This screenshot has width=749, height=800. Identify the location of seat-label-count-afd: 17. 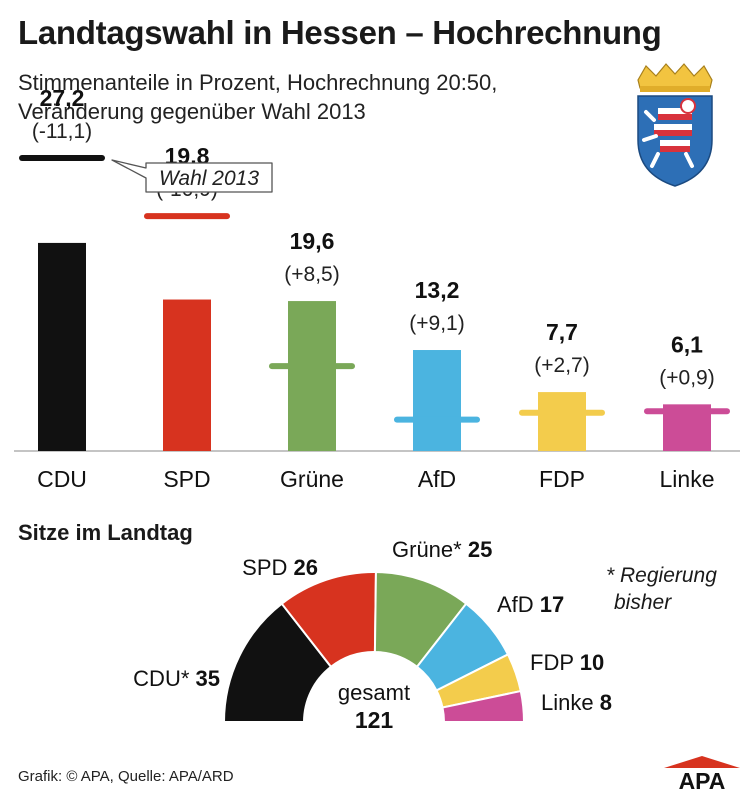
(552, 604).